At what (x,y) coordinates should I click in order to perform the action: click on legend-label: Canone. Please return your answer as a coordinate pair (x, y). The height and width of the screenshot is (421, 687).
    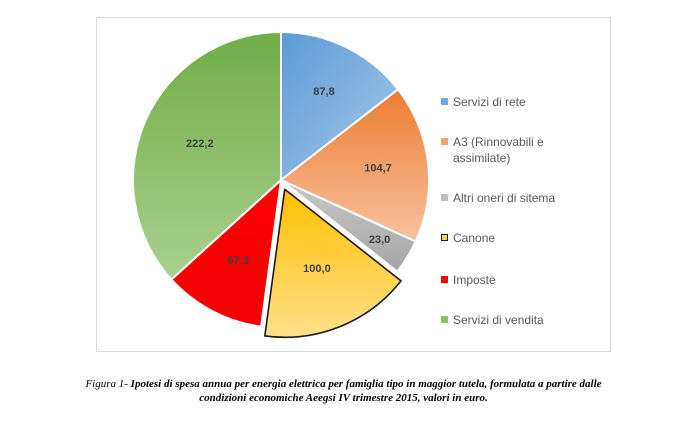
    Looking at the image, I should click on (474, 238).